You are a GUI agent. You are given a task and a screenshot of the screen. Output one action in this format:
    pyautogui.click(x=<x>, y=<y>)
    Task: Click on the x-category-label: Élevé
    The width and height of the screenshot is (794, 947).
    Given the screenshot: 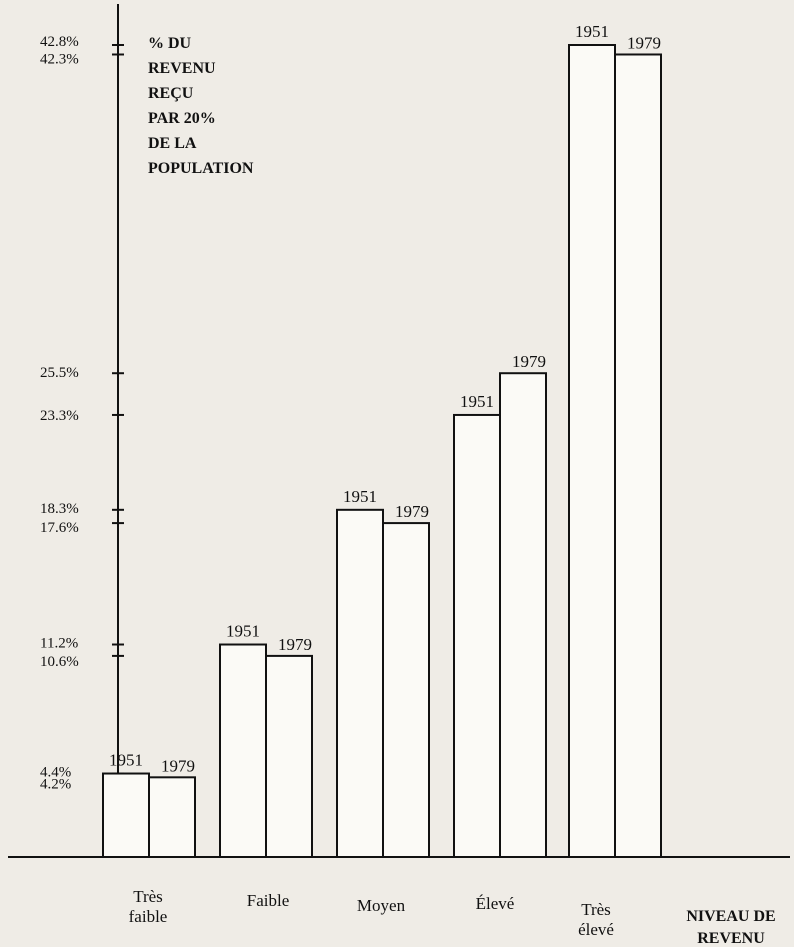 What is the action you would take?
    pyautogui.click(x=495, y=903)
    